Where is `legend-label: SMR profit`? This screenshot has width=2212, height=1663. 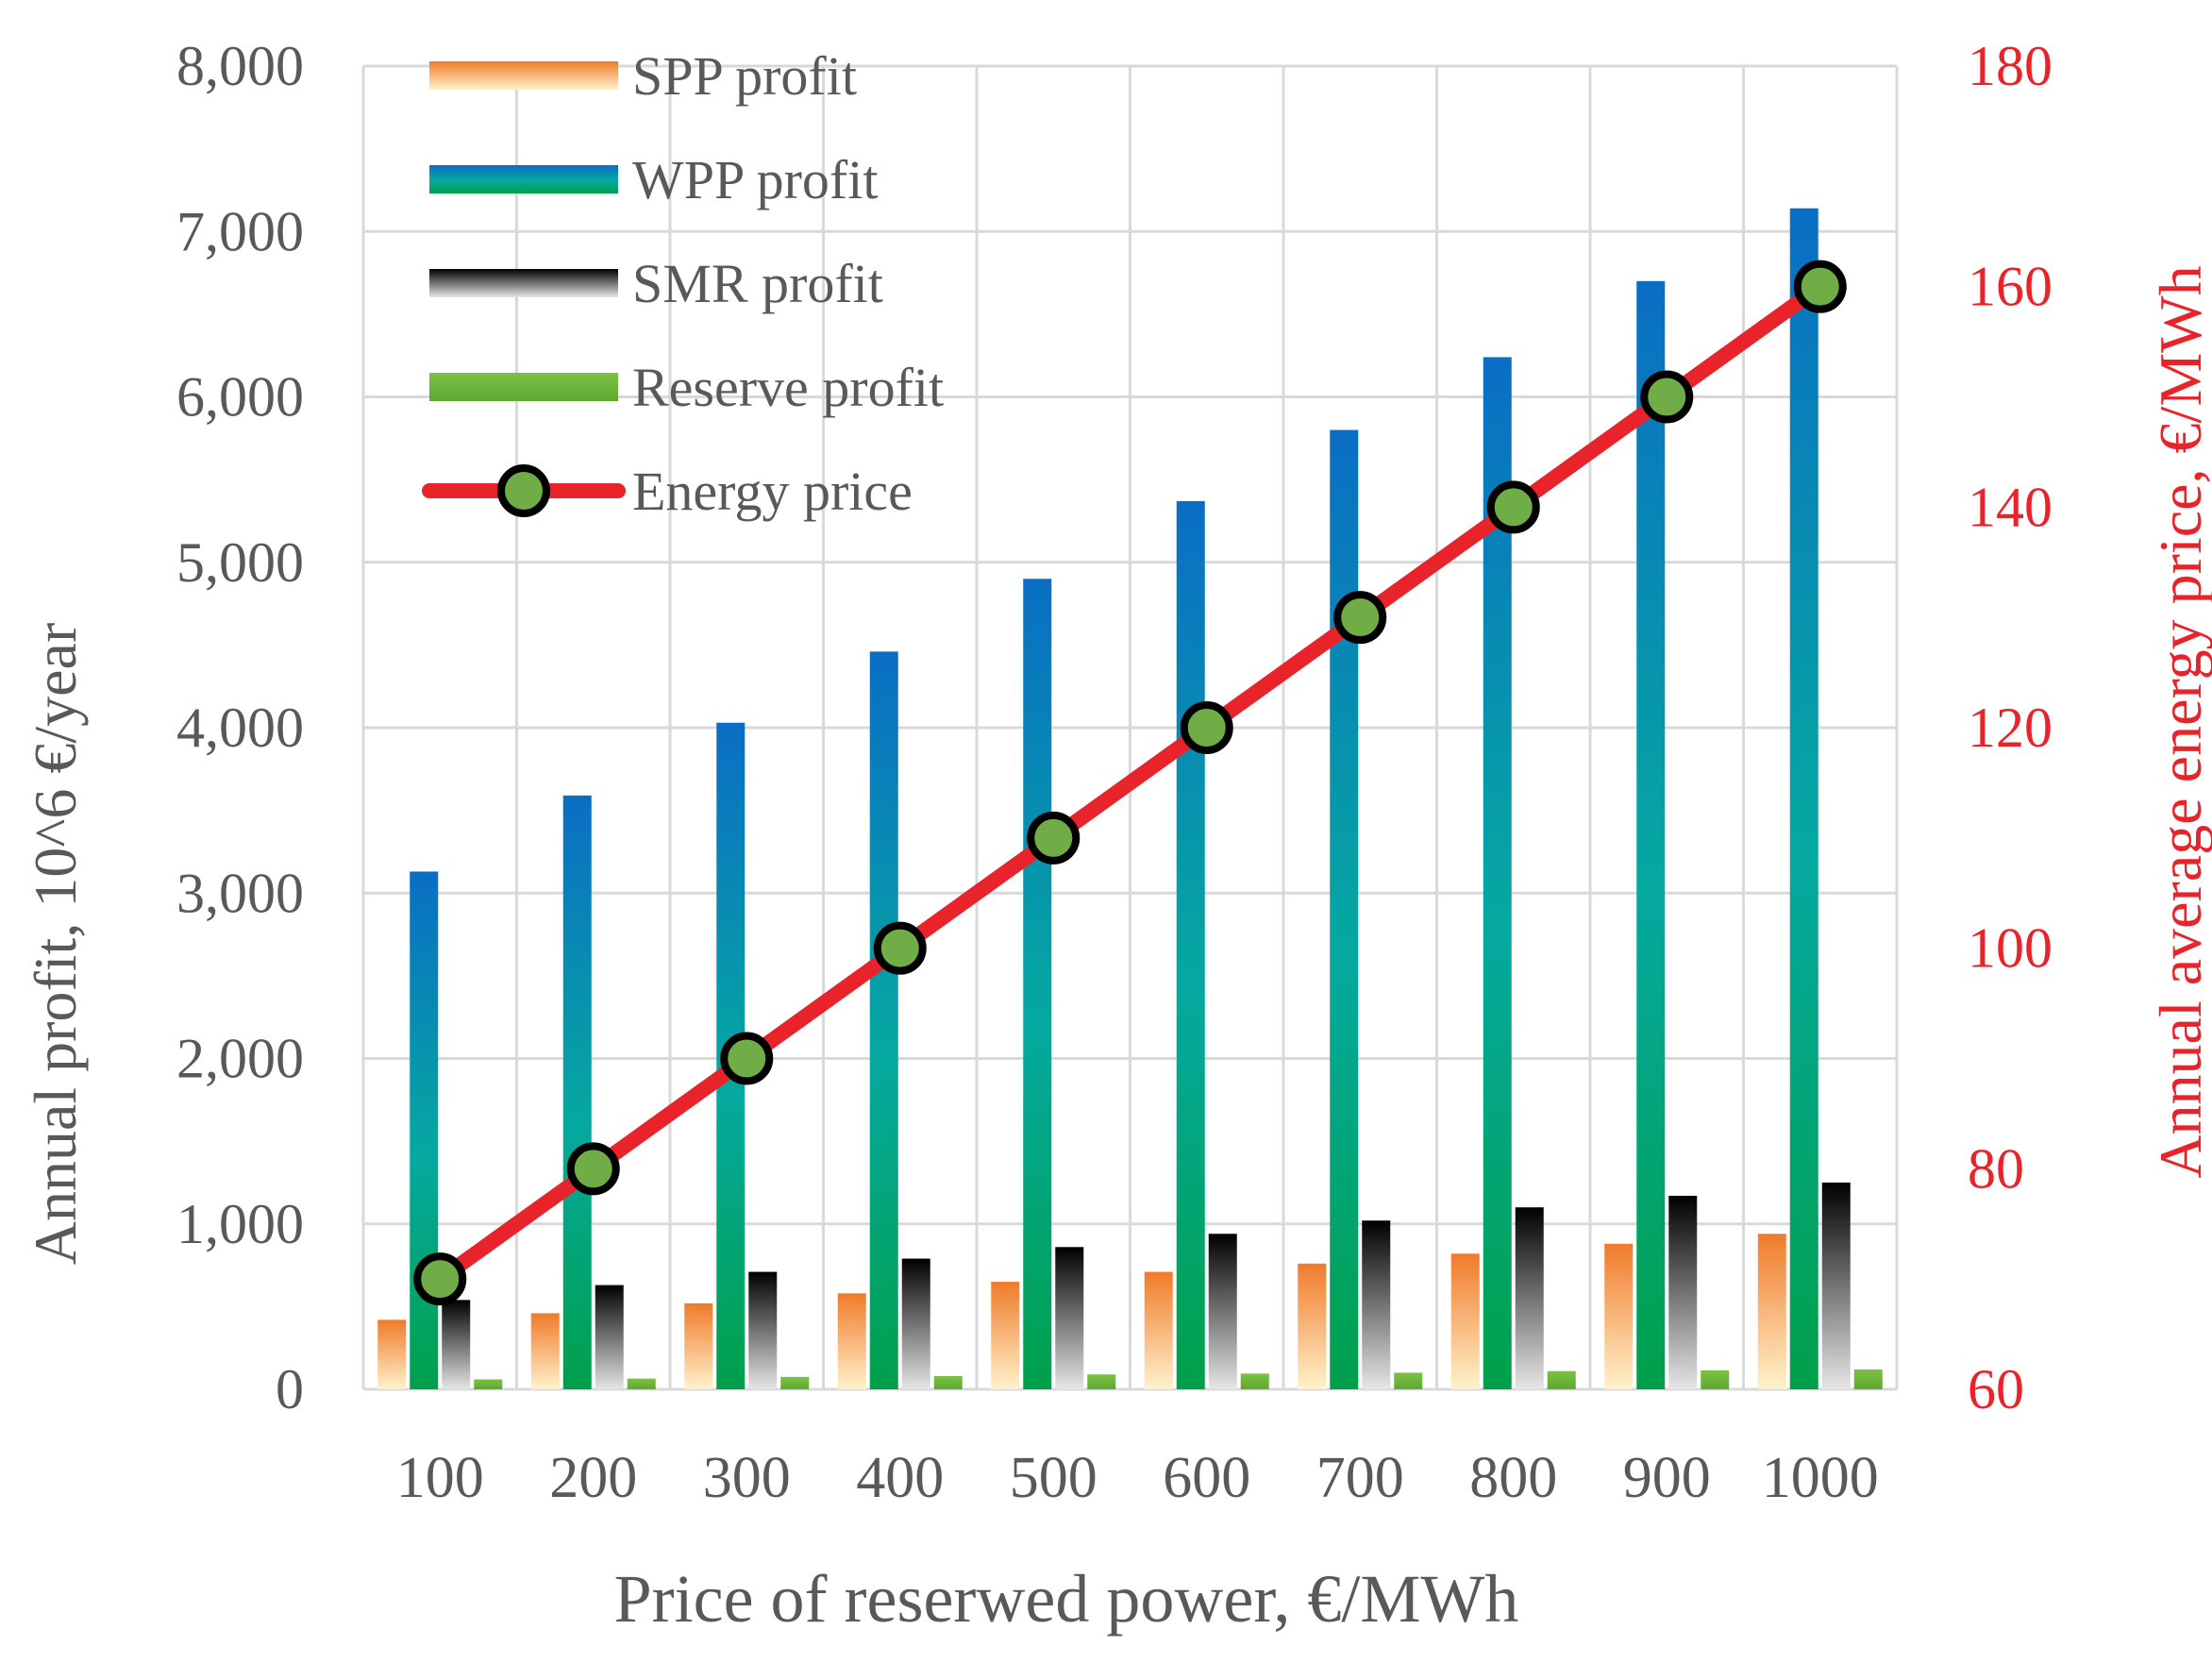
legend-label: SMR profit is located at coordinates (757, 283).